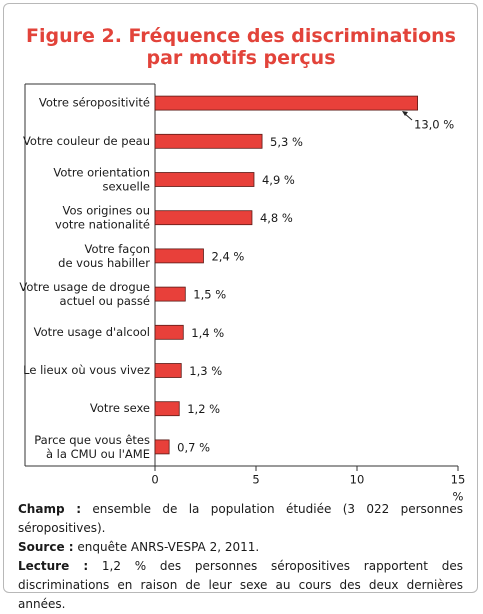 The height and width of the screenshot is (614, 483). Describe the element at coordinates (434, 125) in the screenshot. I see `value-label: 13,0 %` at that location.